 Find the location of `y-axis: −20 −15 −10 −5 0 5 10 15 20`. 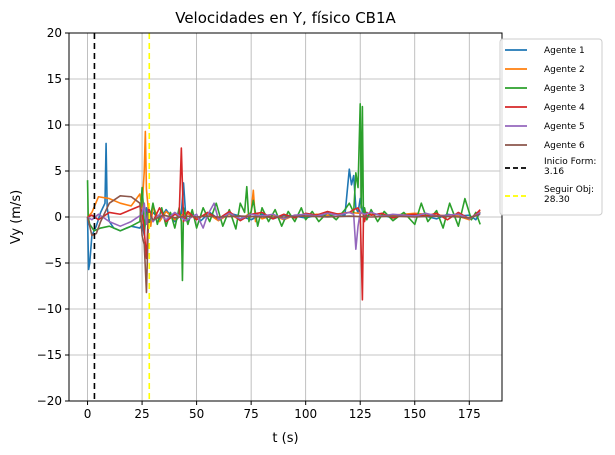

y-axis: −20 −15 −10 −5 0 5 10 15 20 is located at coordinates (53, 217).